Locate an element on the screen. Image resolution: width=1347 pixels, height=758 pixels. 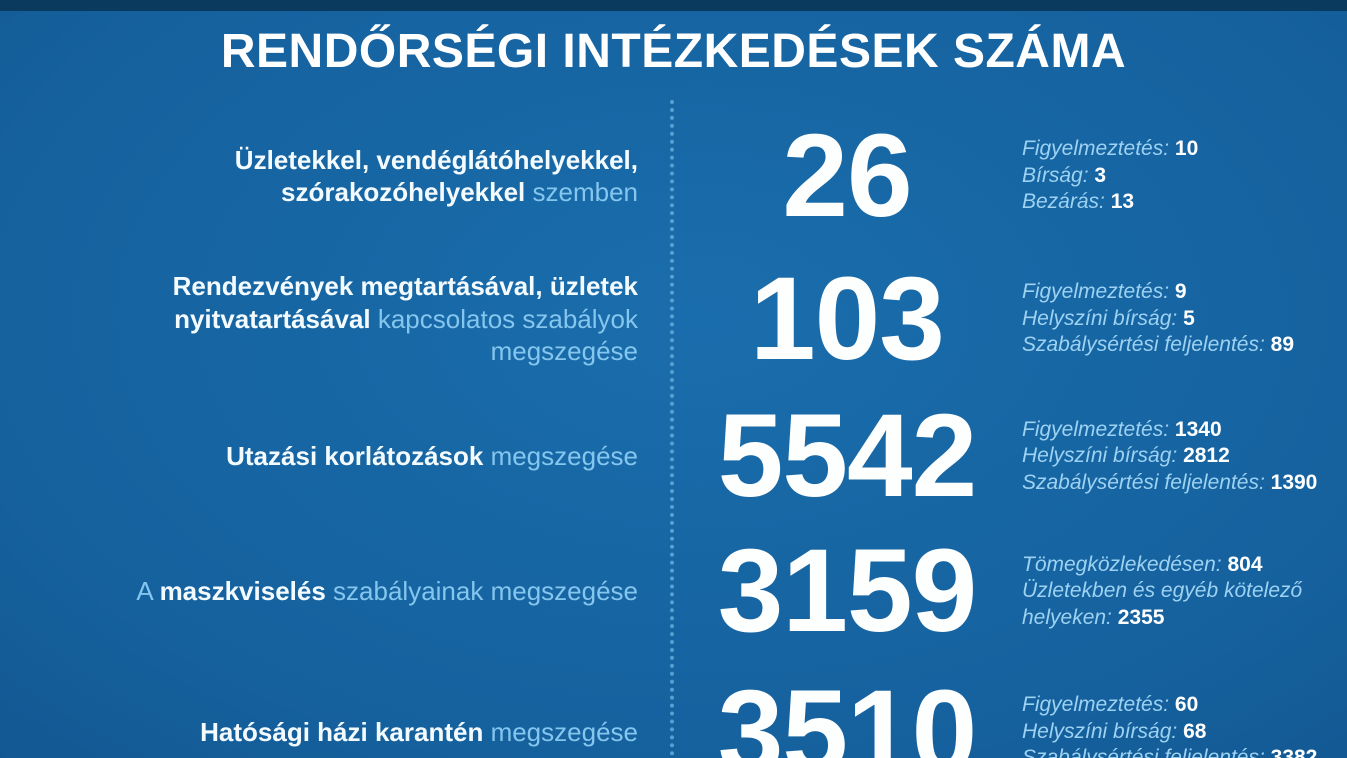
breakdown-item: Tömegközlekedésen: 804 is located at coordinates (1183, 565).